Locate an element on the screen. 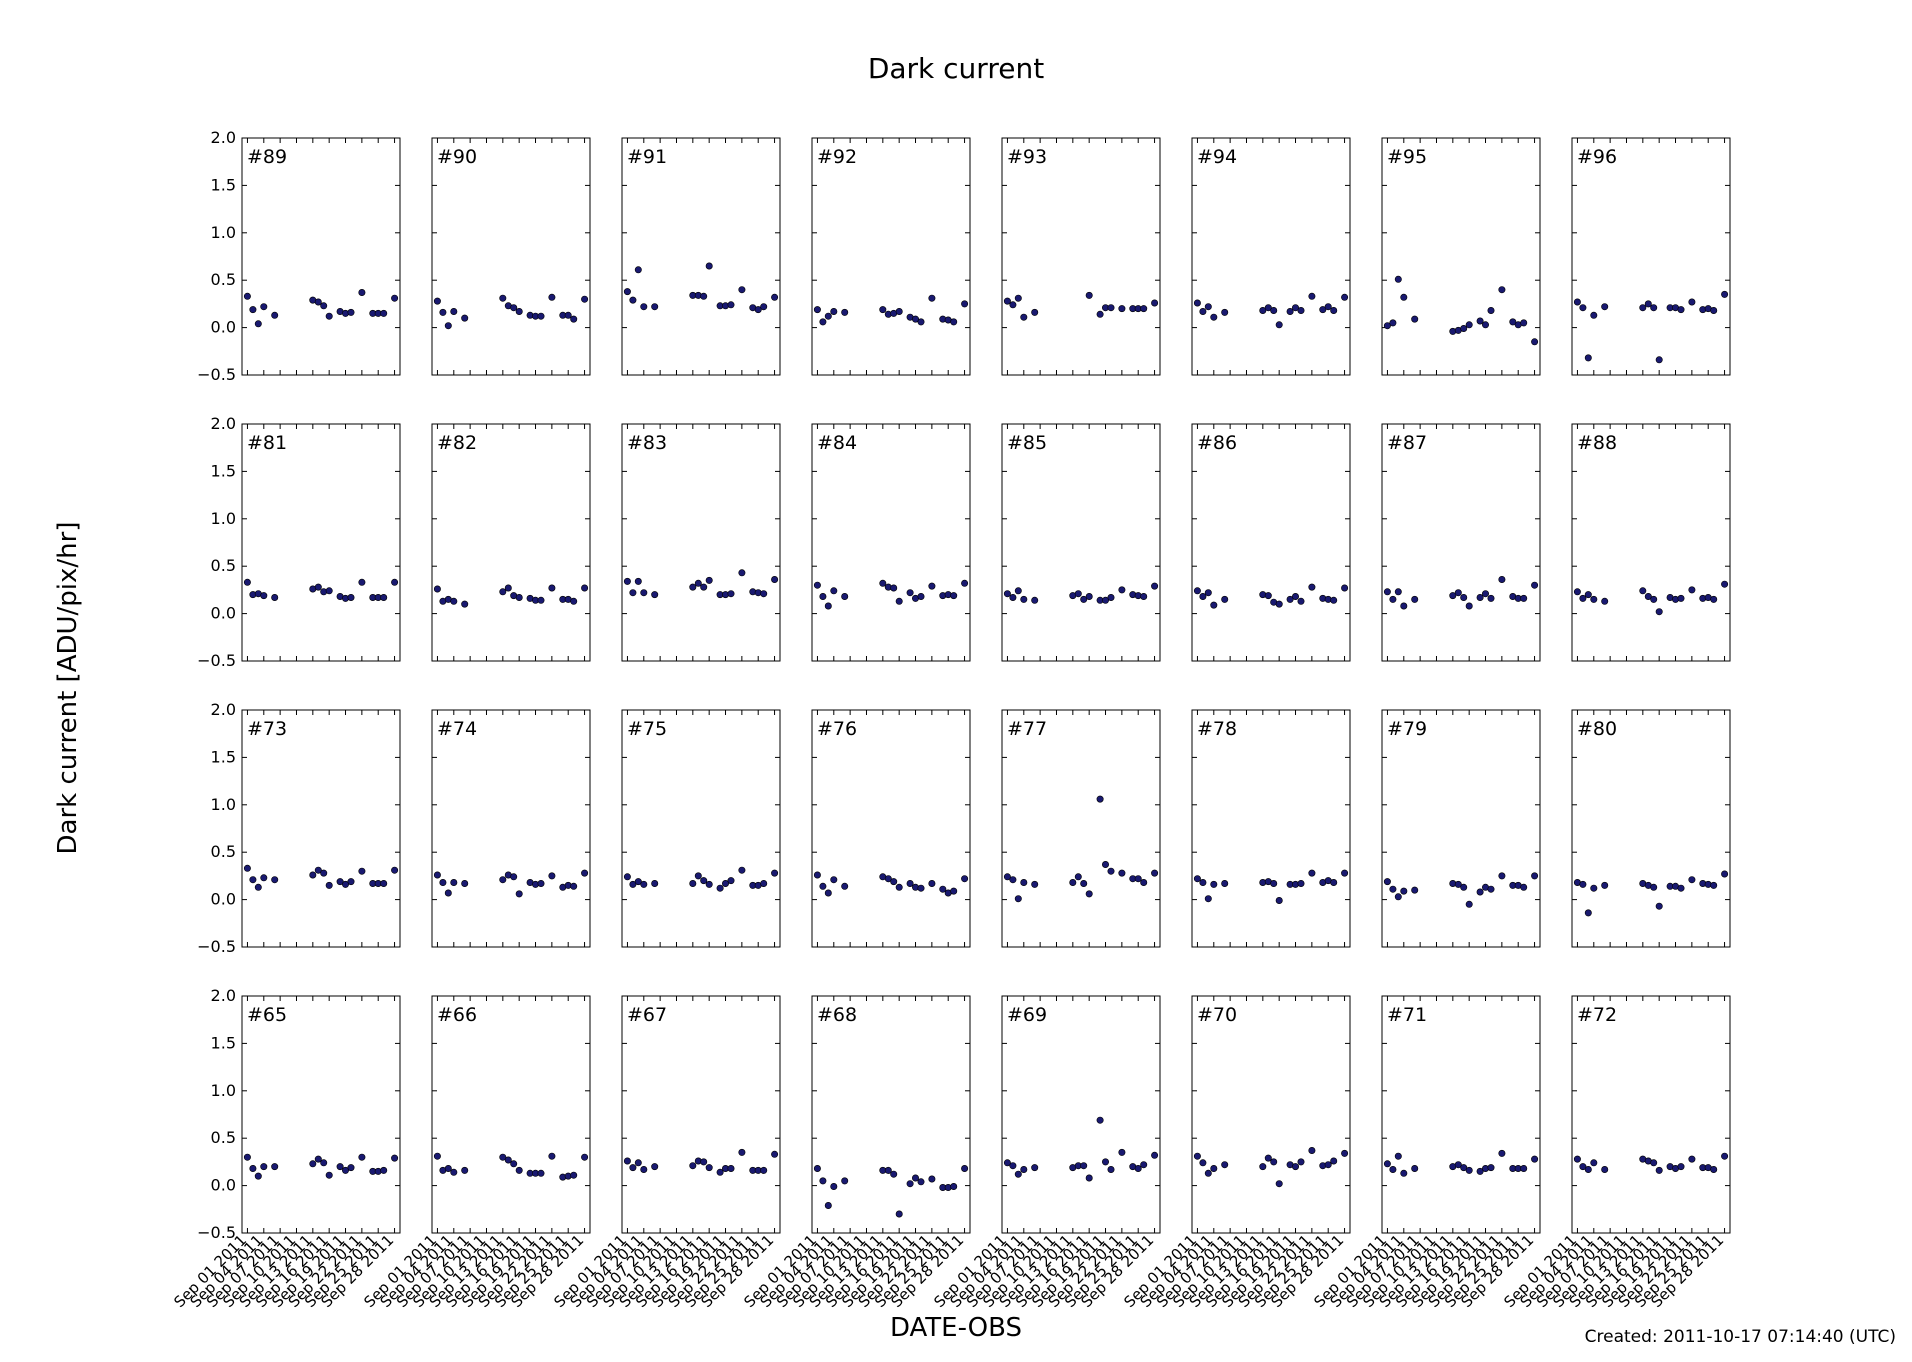 The width and height of the screenshot is (1912, 1362). panel-label: #90 is located at coordinates (457, 157).